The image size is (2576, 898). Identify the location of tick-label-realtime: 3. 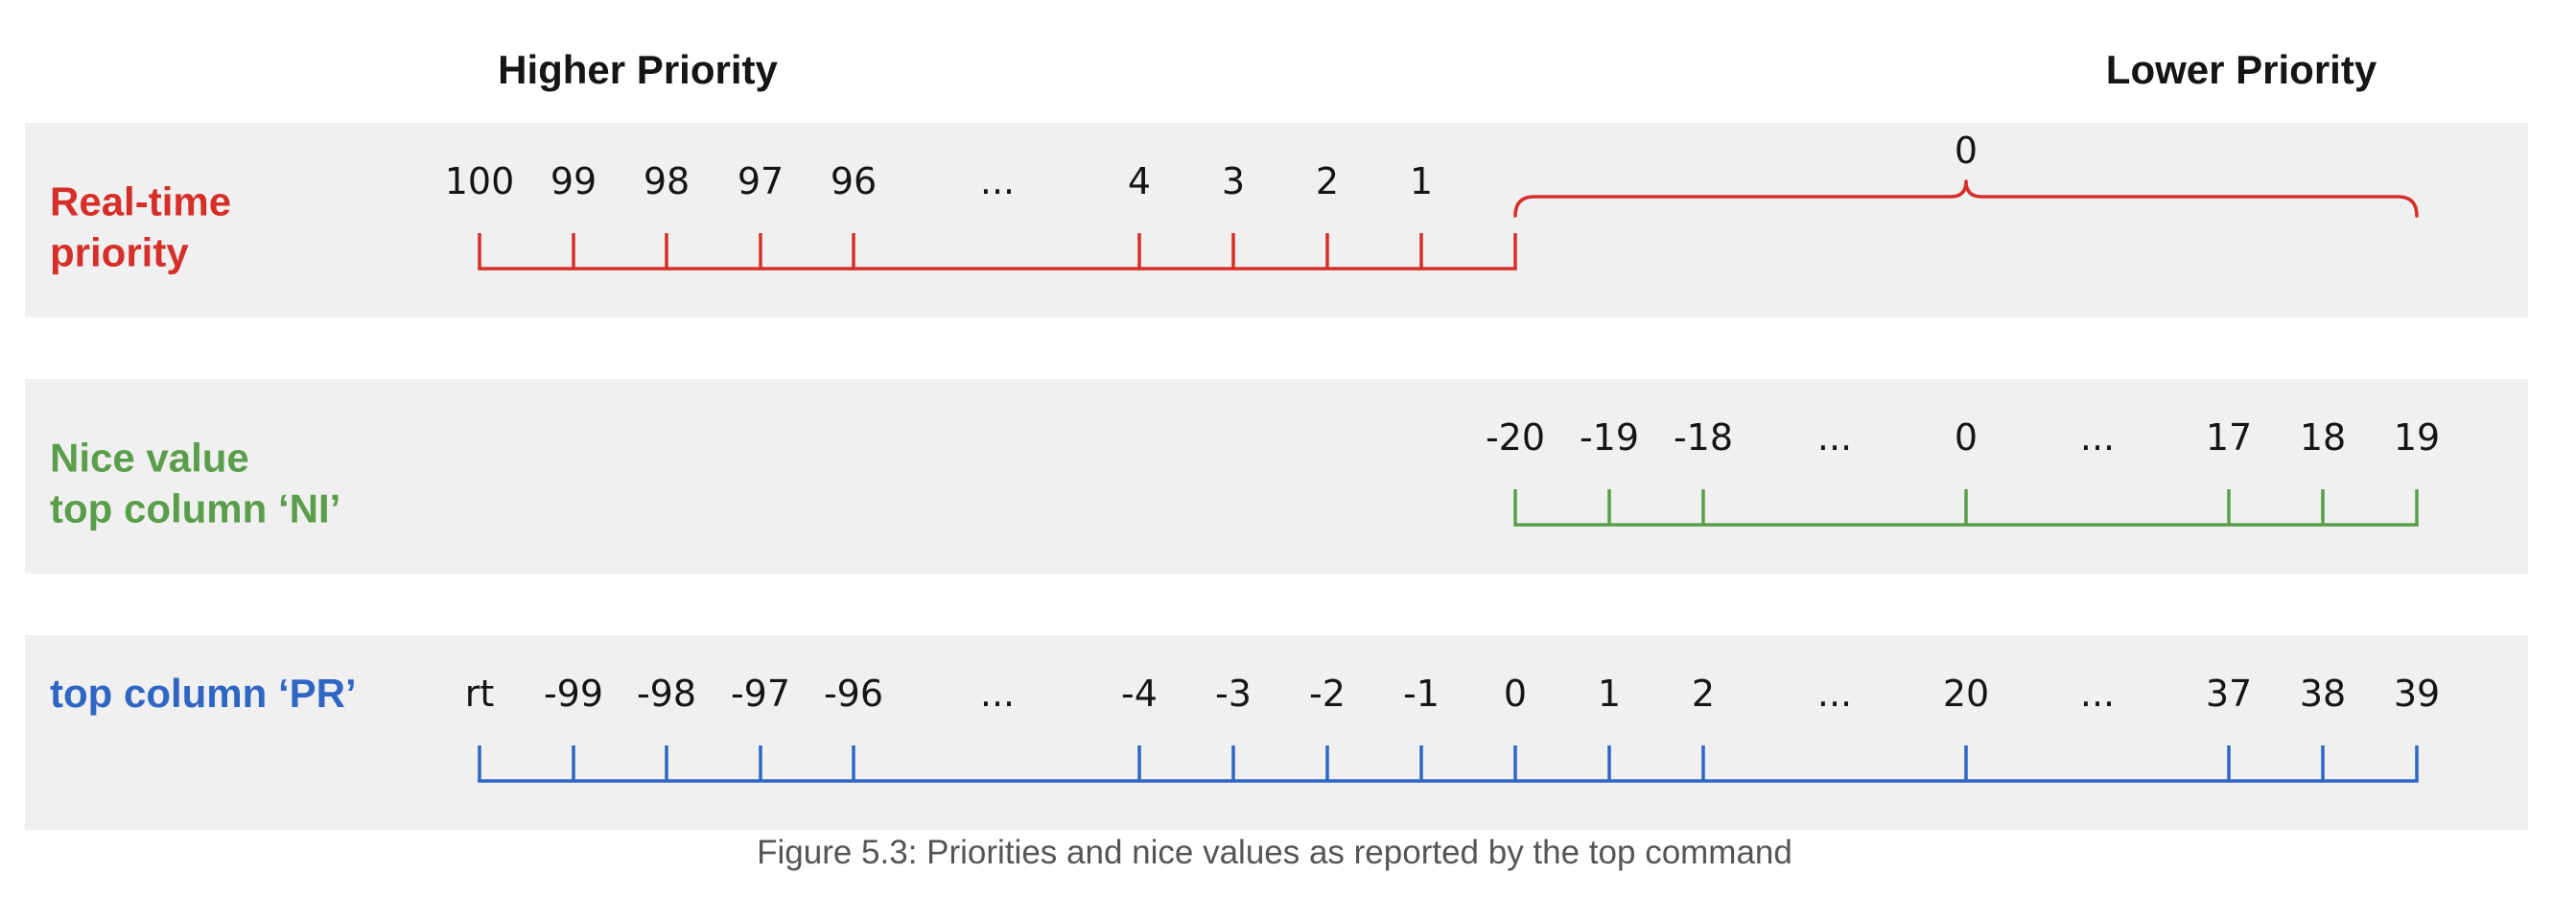
(1233, 181).